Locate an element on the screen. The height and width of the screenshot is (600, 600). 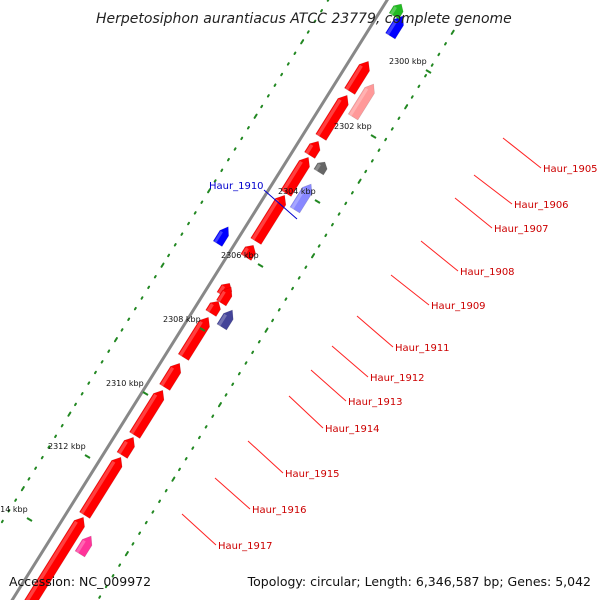
gene-label-haur-1910: Haur_1910 is located at coordinates (236, 186).